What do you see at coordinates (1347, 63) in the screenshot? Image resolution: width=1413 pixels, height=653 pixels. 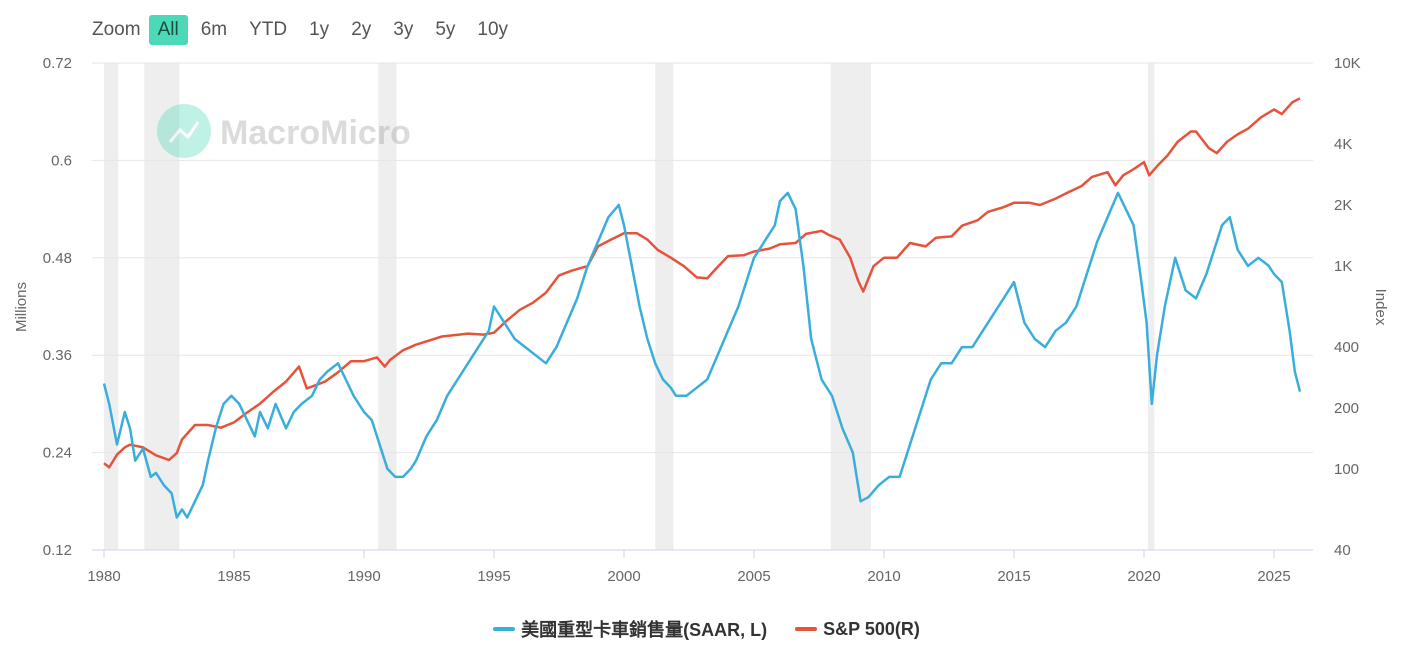 I see `y-right-tick-label: 10K` at bounding box center [1347, 63].